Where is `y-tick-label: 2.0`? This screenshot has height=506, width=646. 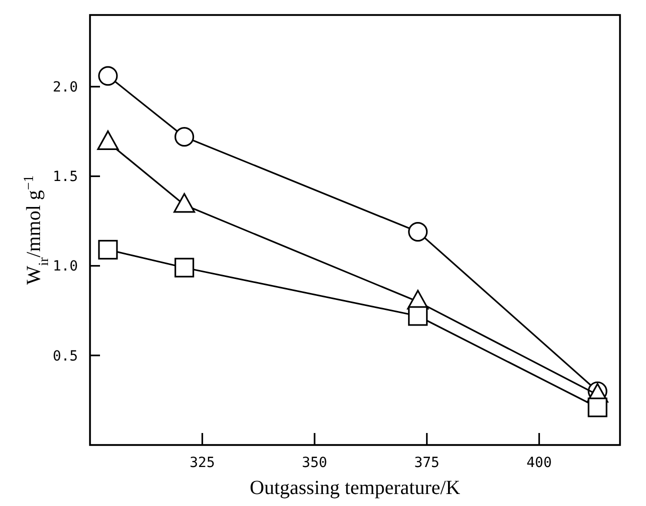 y-tick-label: 2.0 is located at coordinates (65, 88).